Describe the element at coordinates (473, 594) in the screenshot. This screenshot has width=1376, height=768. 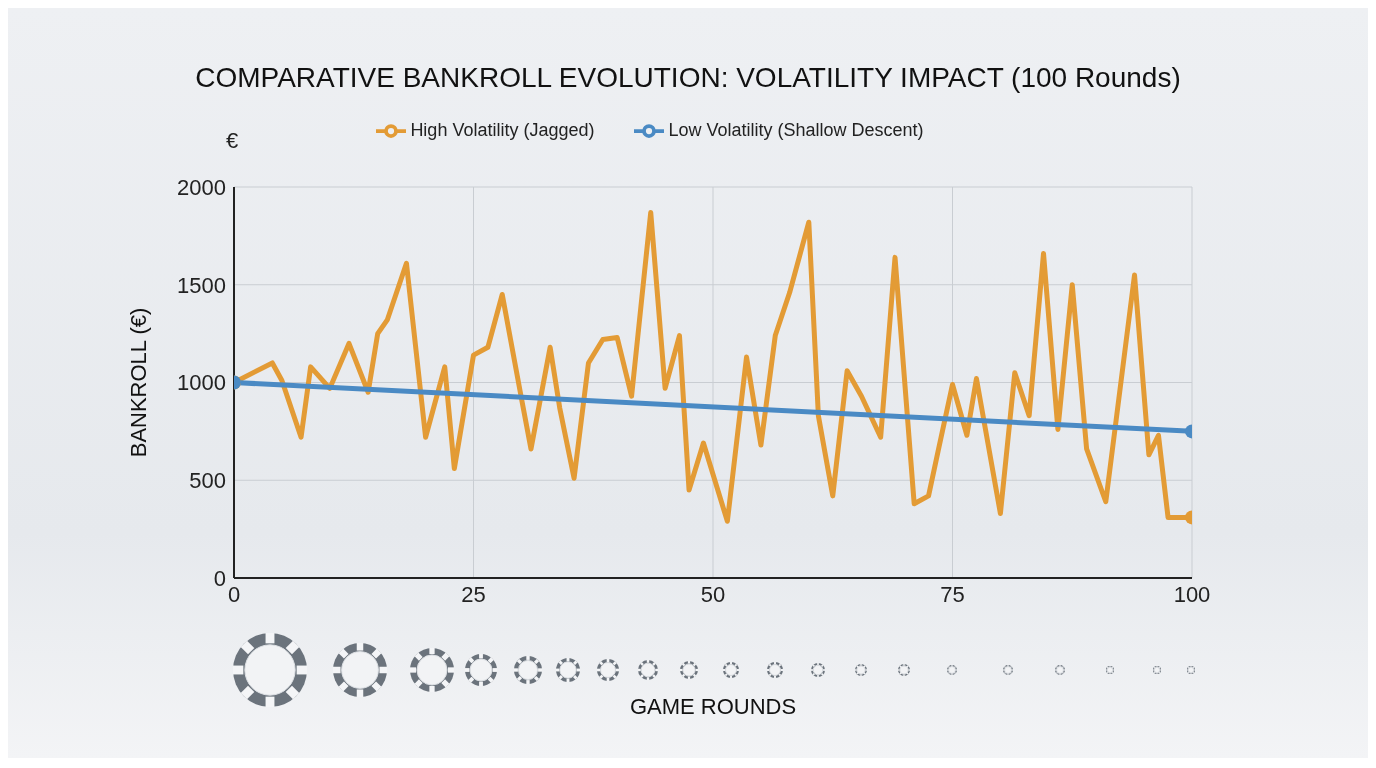
I see `x-tick-label: 25` at that location.